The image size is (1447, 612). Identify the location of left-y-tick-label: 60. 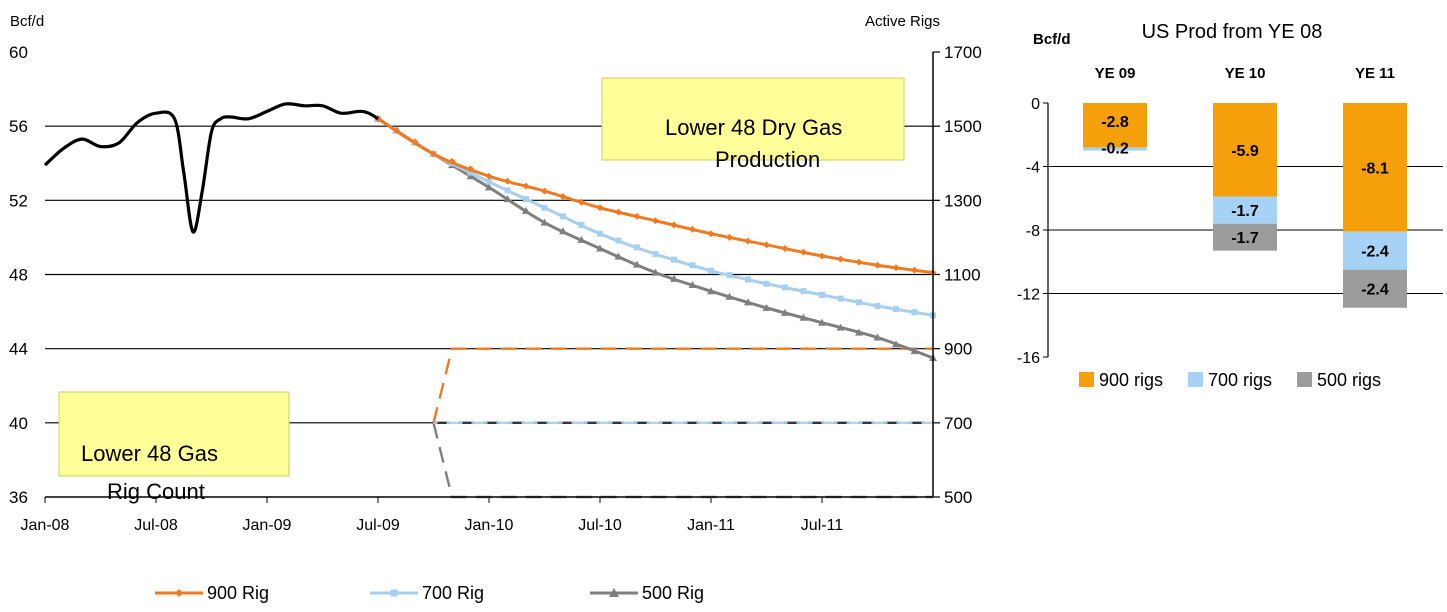
(18, 52).